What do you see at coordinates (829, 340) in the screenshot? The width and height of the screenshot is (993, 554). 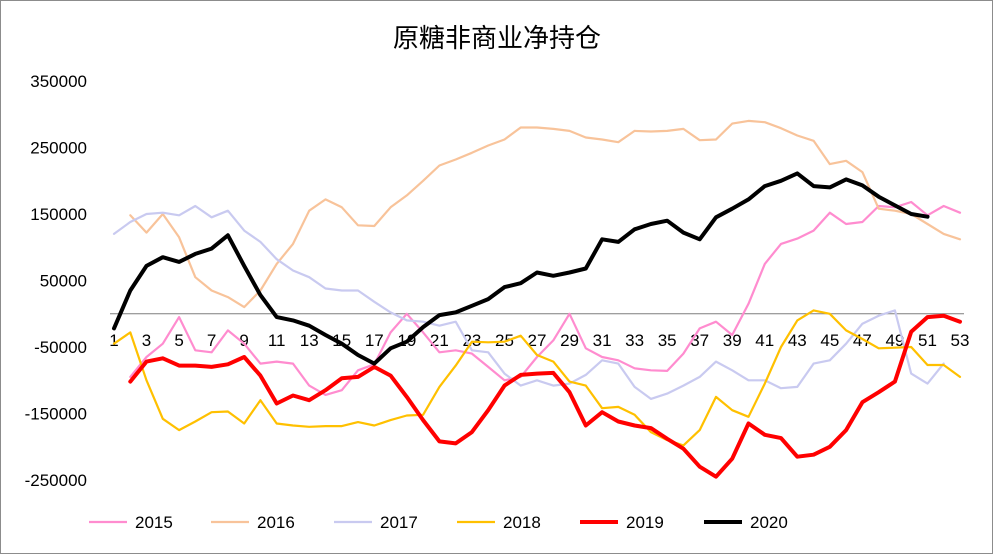 I see `x-tick-label: 45` at bounding box center [829, 340].